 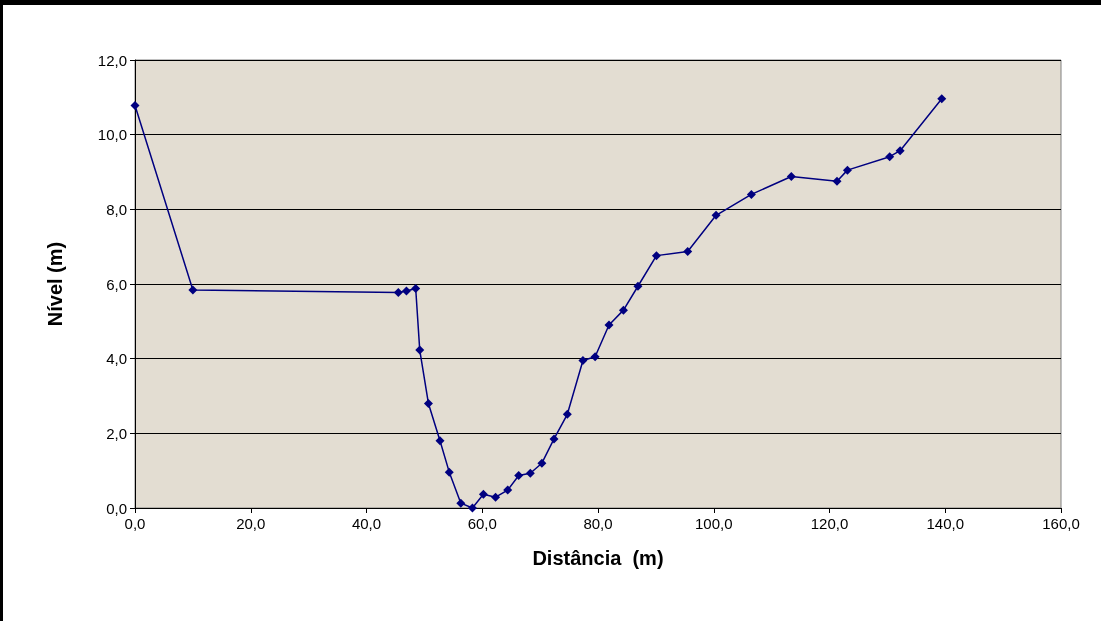 I want to click on x-tick-label: 40,0, so click(x=366, y=523).